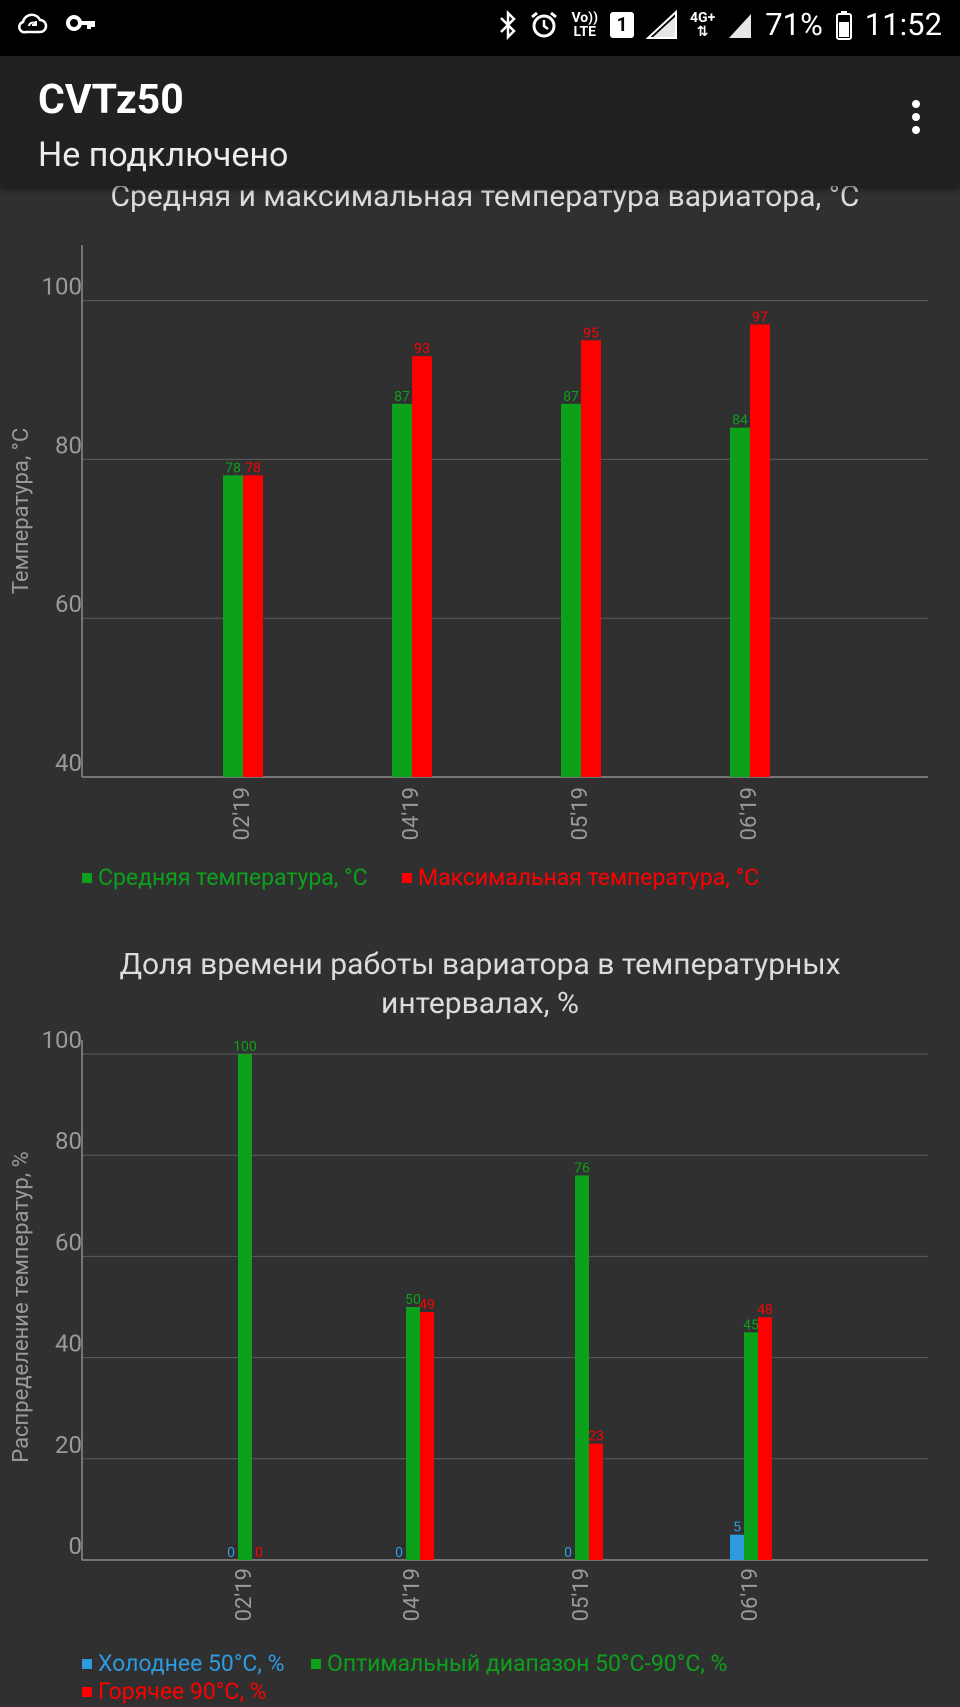 The height and width of the screenshot is (1707, 960). What do you see at coordinates (76, 1546) in the screenshot?
I see `y-tick-label: 0` at bounding box center [76, 1546].